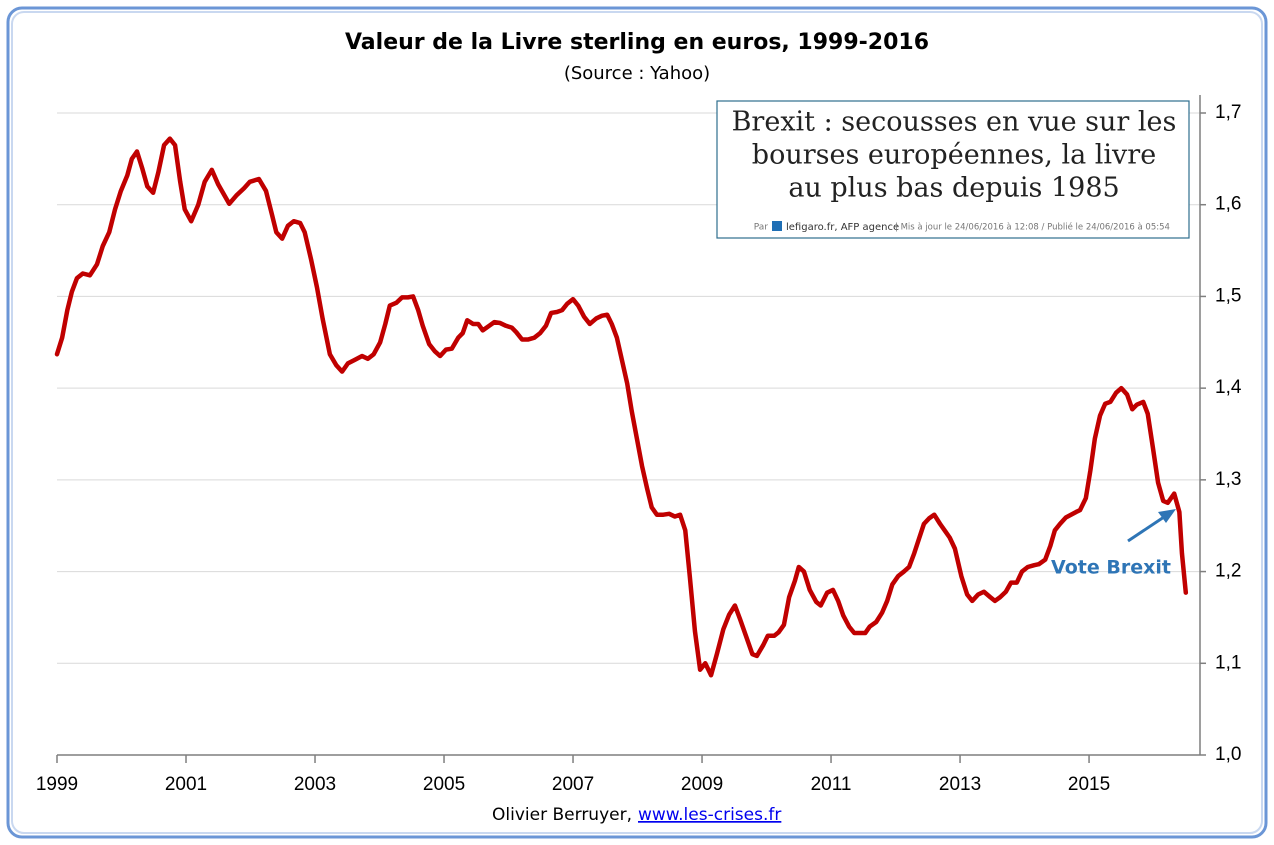 The image size is (1274, 845). I want to click on x-tick-label: 2013, so click(960, 784).